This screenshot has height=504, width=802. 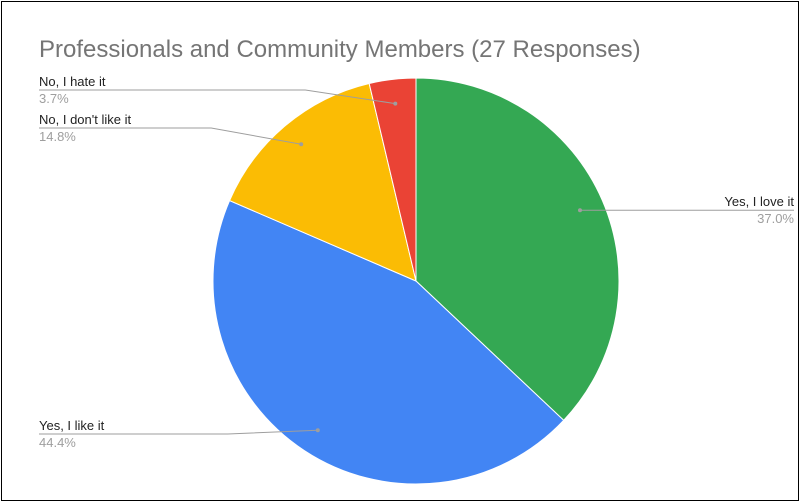 What do you see at coordinates (322, 182) in the screenshot?
I see `pie-slice-no-i-don-t-like-it` at bounding box center [322, 182].